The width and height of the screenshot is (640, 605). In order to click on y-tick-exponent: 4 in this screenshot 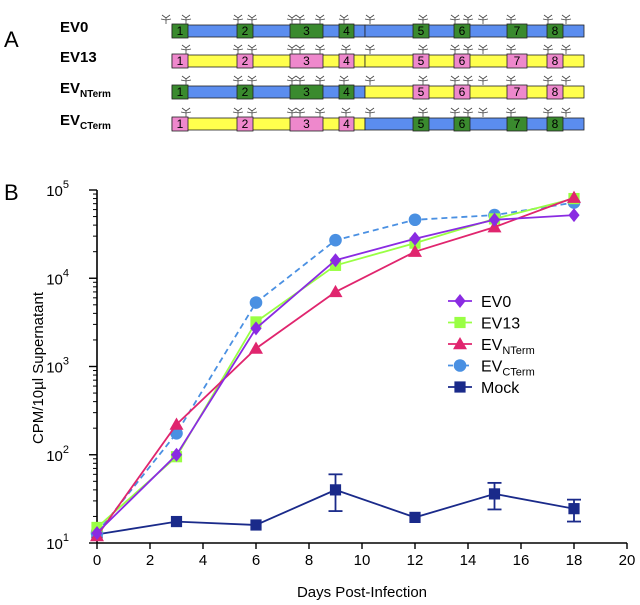, I will do `click(66, 273)`.